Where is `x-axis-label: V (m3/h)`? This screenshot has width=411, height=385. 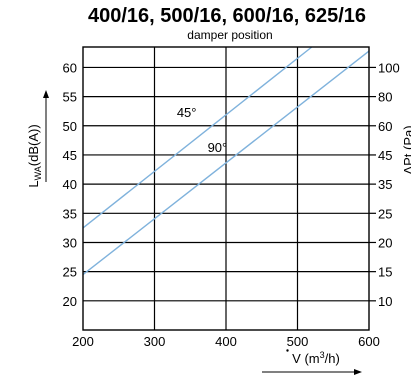 x-axis-label: V (m3/h) is located at coordinates (316, 358).